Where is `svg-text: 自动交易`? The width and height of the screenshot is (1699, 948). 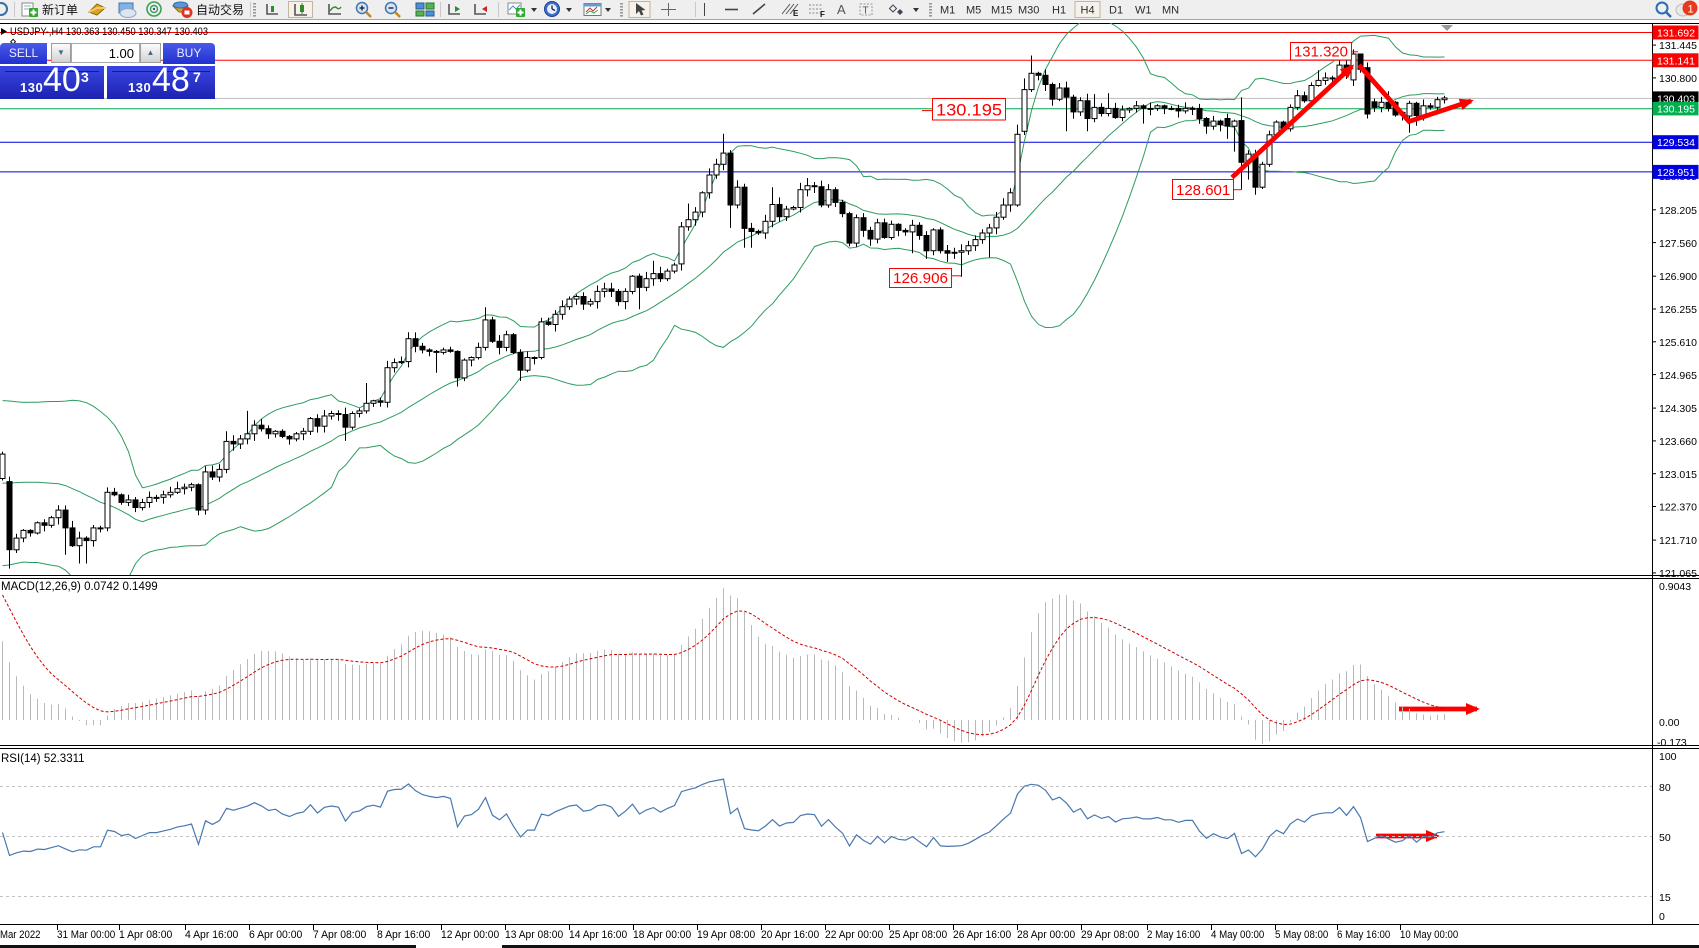
svg-text: 自动交易 is located at coordinates (220, 9).